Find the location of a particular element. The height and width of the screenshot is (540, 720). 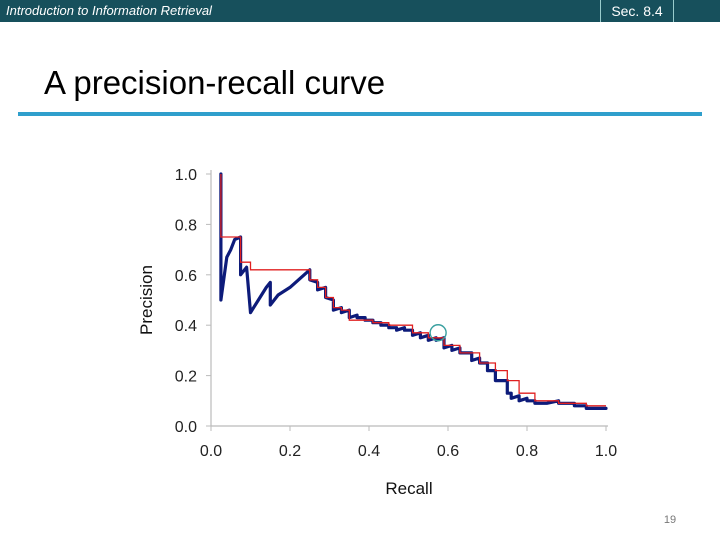

x-tick-label: 0.8 is located at coordinates (527, 451).